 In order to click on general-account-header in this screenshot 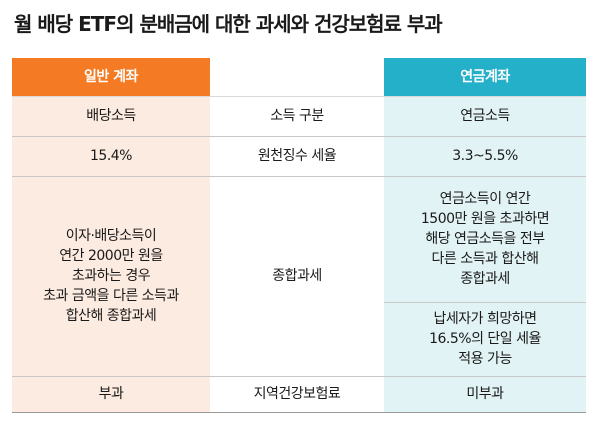, I will do `click(111, 77)`.